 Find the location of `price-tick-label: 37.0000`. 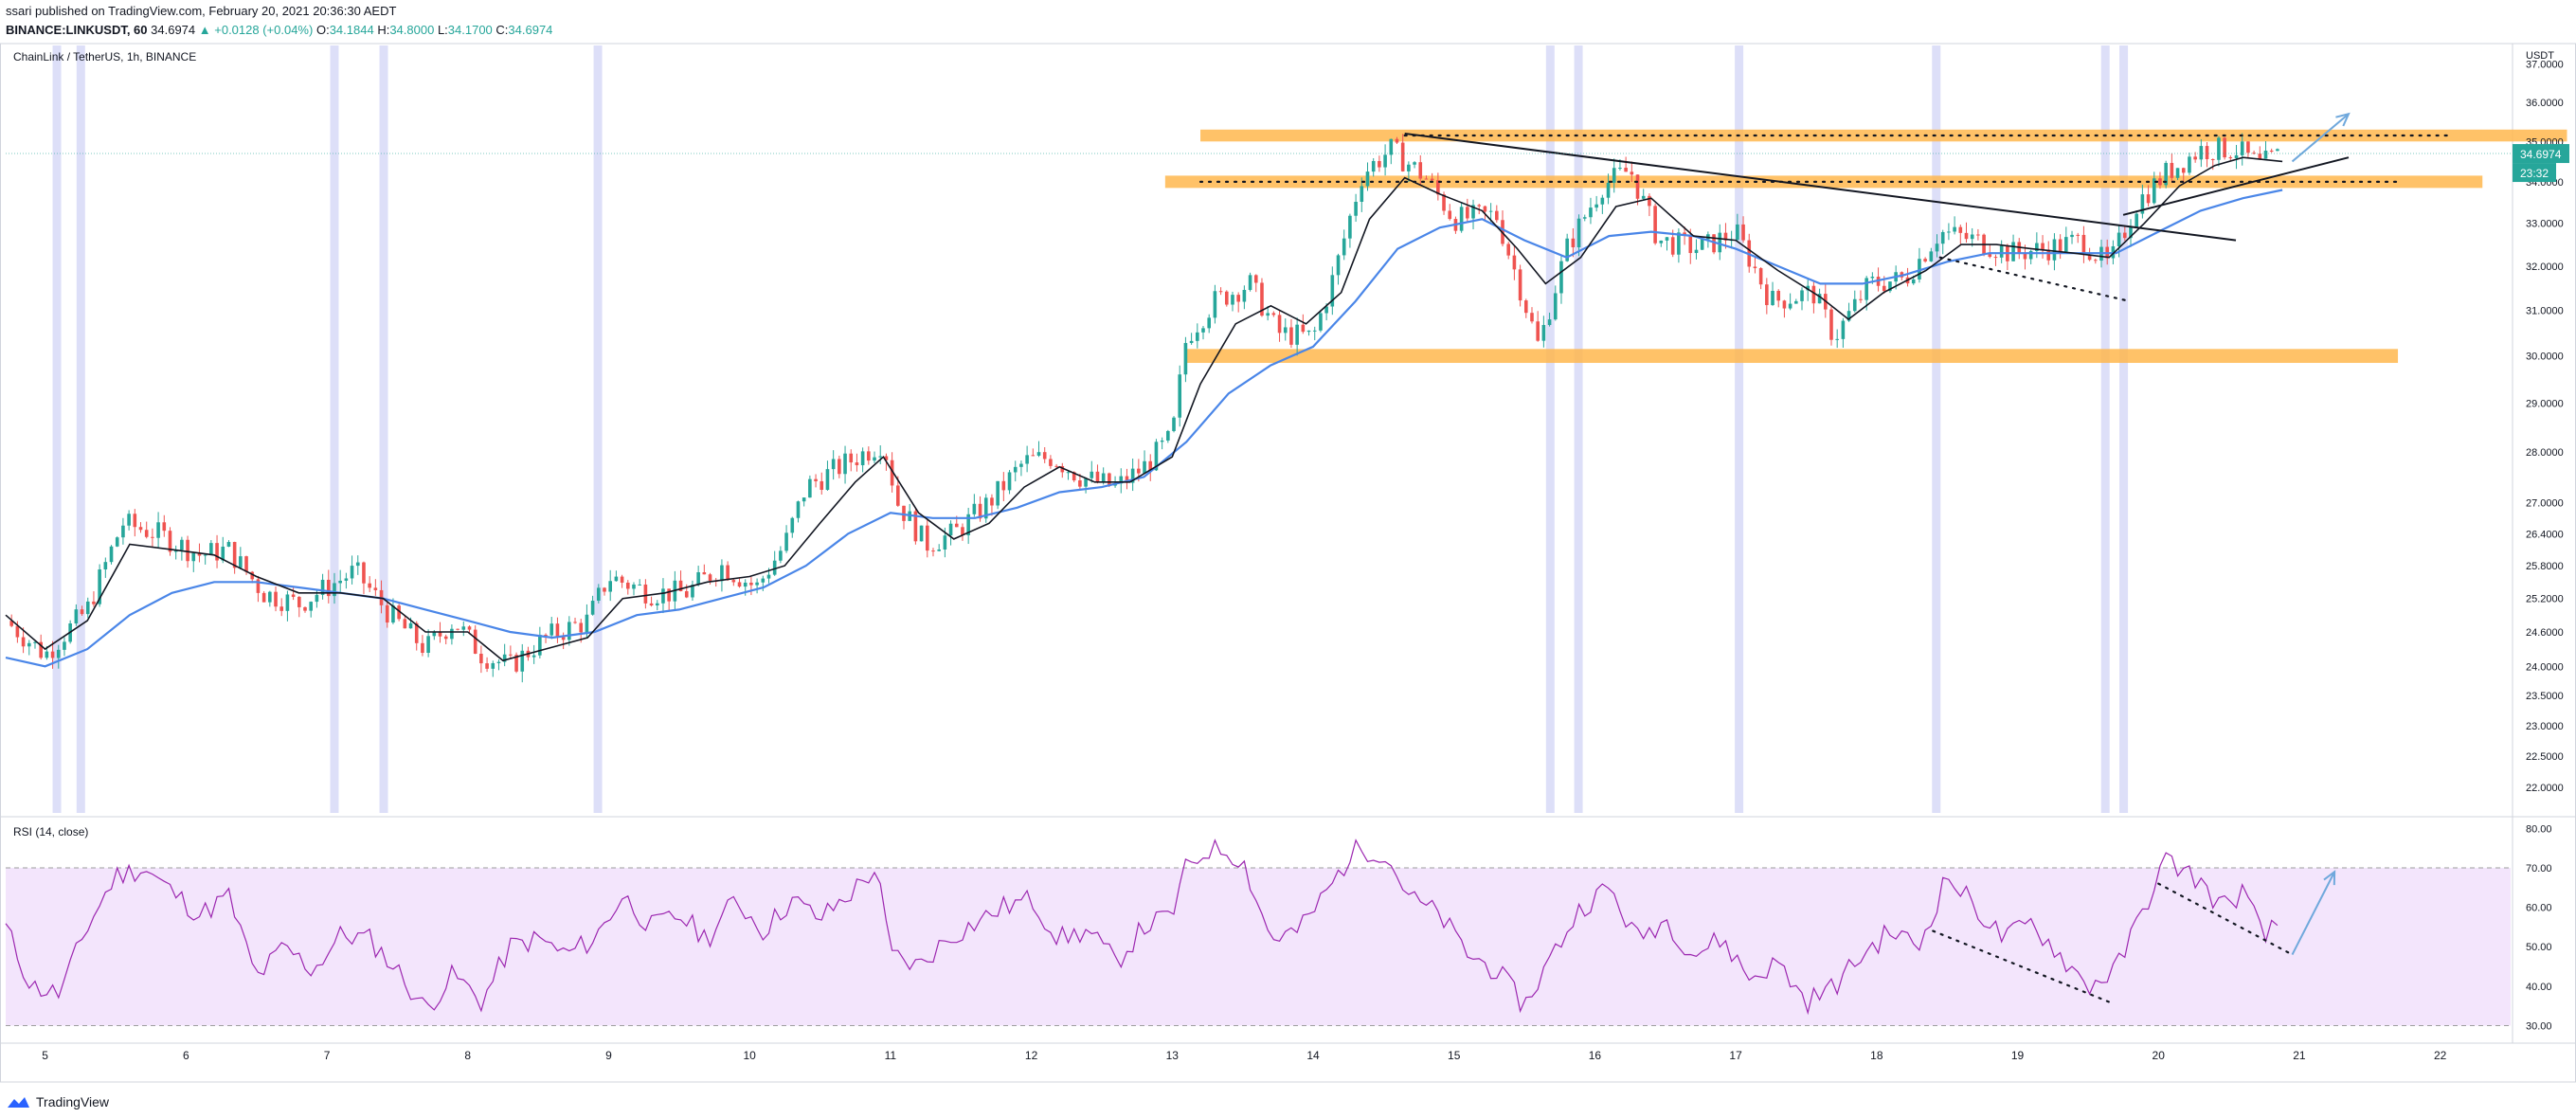

price-tick-label: 37.0000 is located at coordinates (2545, 66).